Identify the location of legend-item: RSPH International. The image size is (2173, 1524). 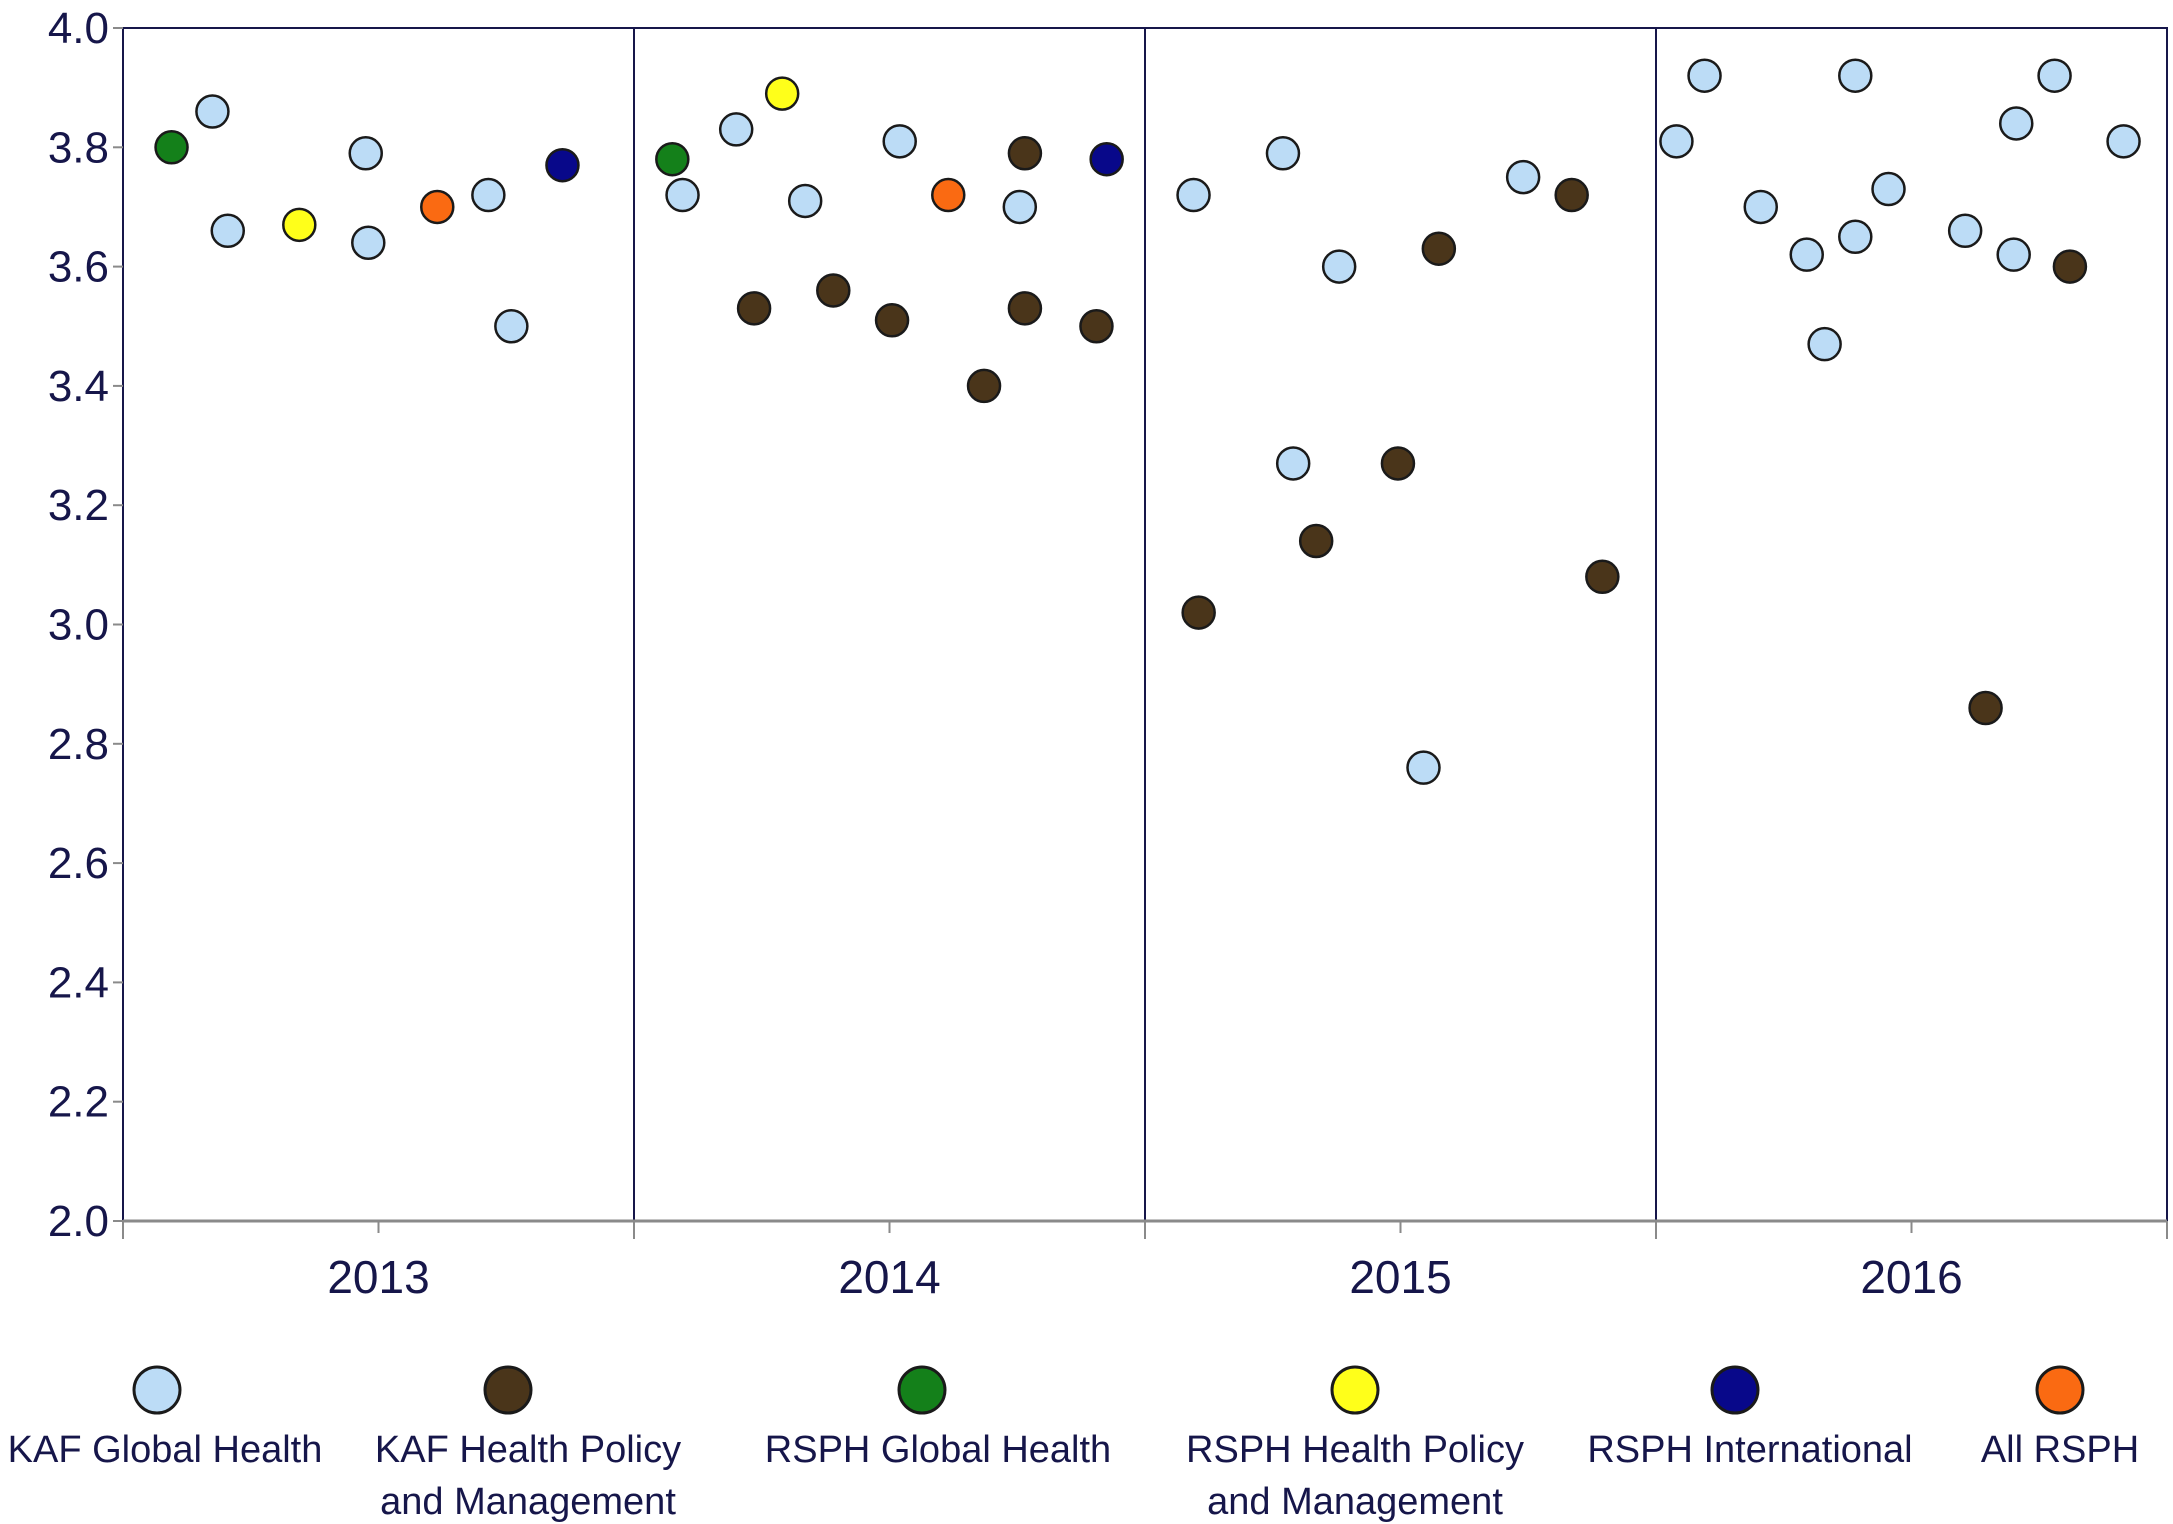
(1750, 1418).